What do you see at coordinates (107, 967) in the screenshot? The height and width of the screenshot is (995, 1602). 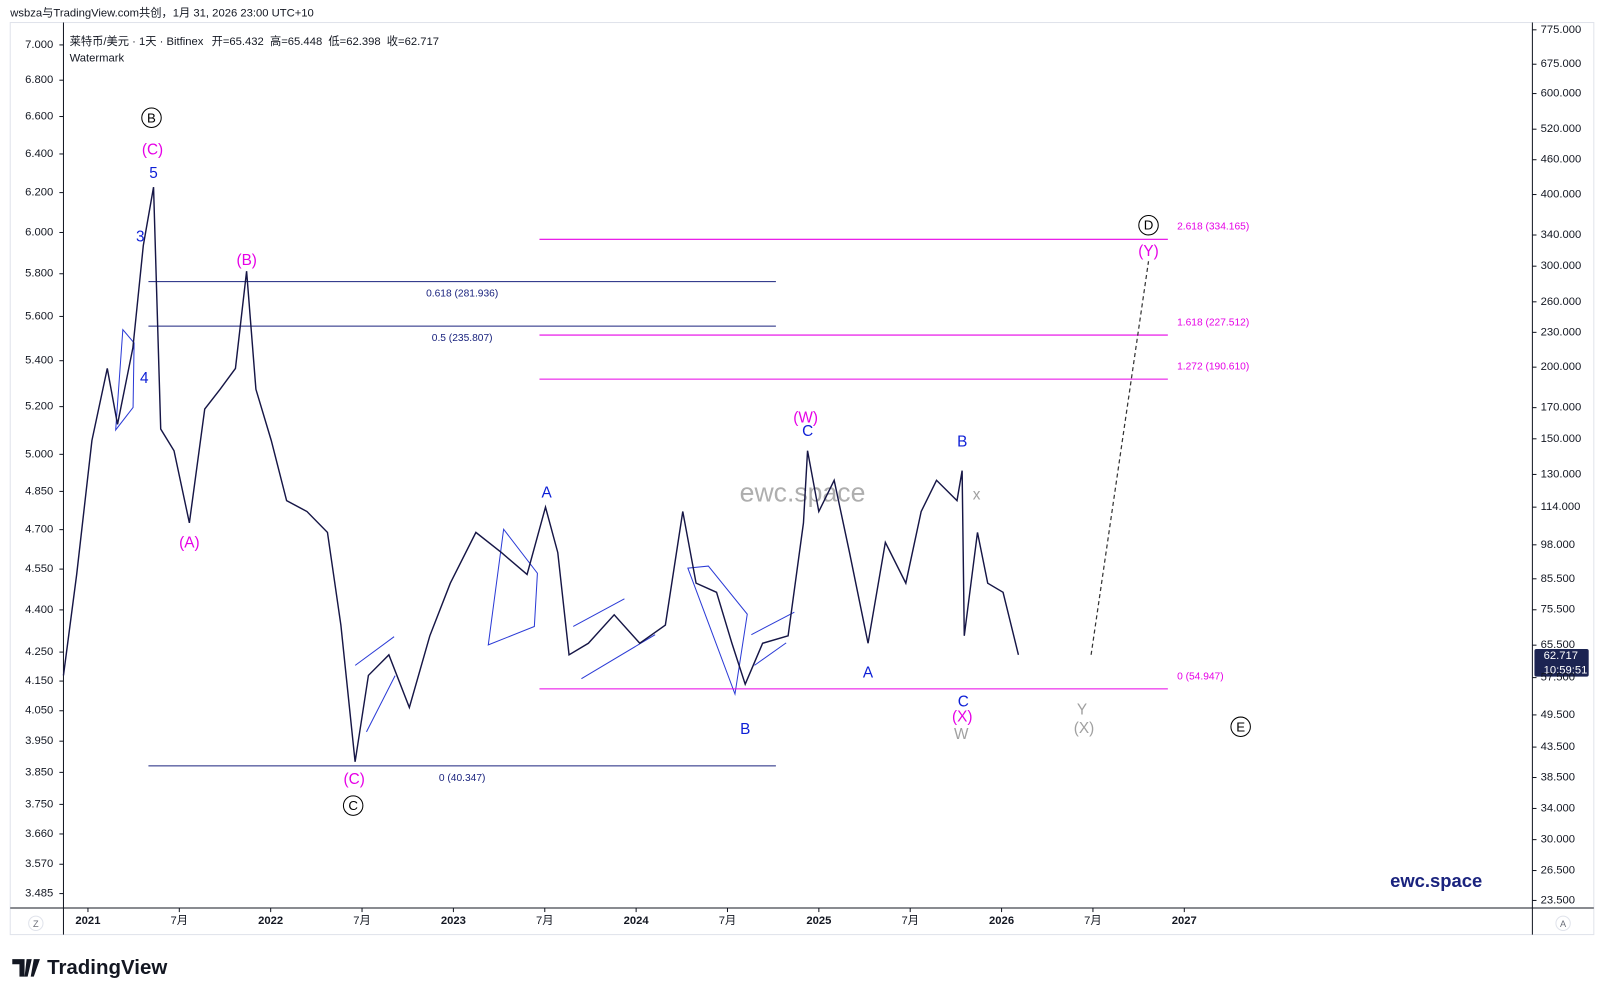 I see `logo-text: TradingView` at bounding box center [107, 967].